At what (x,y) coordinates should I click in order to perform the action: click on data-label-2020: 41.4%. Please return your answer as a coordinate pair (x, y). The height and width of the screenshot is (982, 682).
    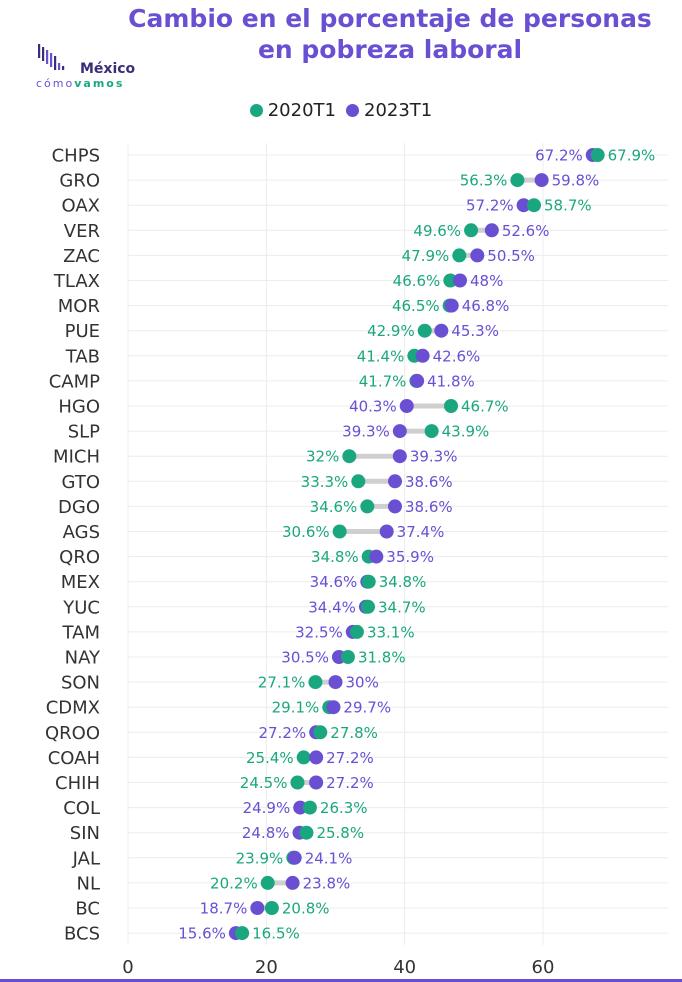
    Looking at the image, I should click on (381, 356).